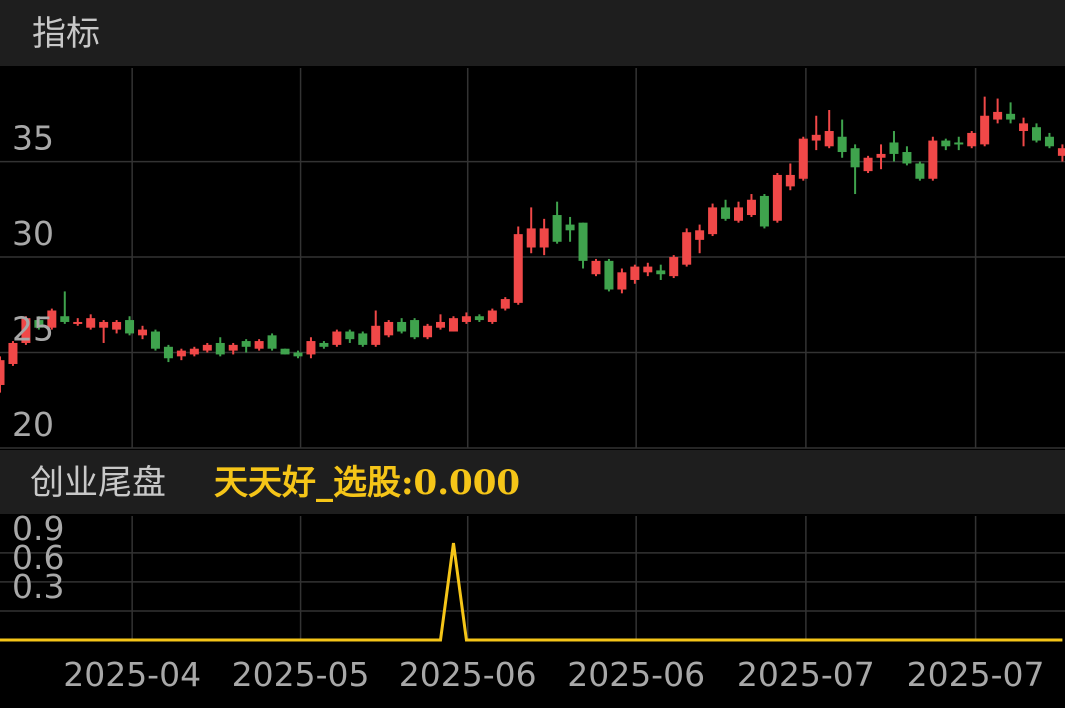  I want to click on y-tick-label: 20, so click(33, 424).